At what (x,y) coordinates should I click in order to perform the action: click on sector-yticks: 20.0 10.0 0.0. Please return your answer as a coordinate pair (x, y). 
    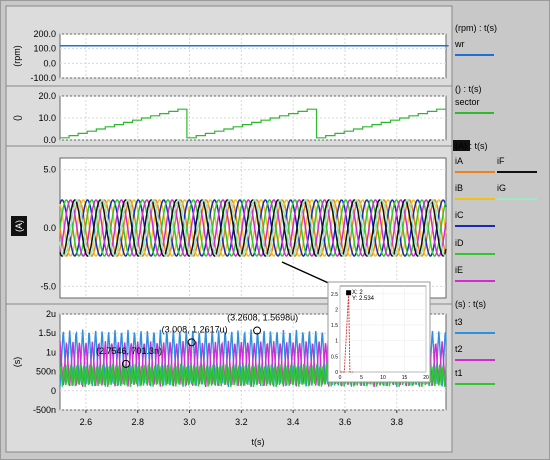
    Looking at the image, I should click on (47, 118).